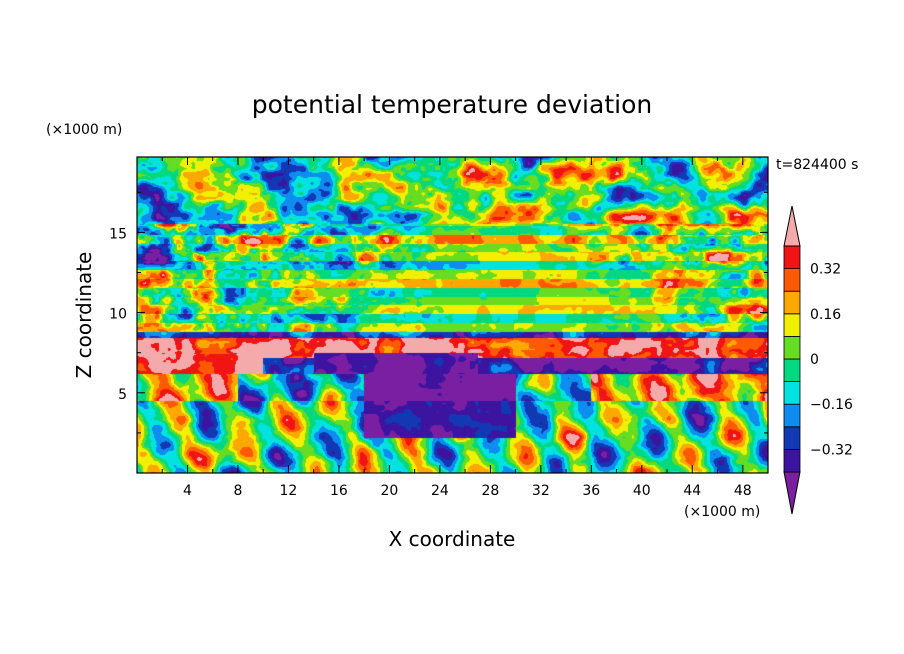 This screenshot has height=654, width=904. What do you see at coordinates (722, 512) in the screenshot?
I see `x-unit-label: (×1000 m)` at bounding box center [722, 512].